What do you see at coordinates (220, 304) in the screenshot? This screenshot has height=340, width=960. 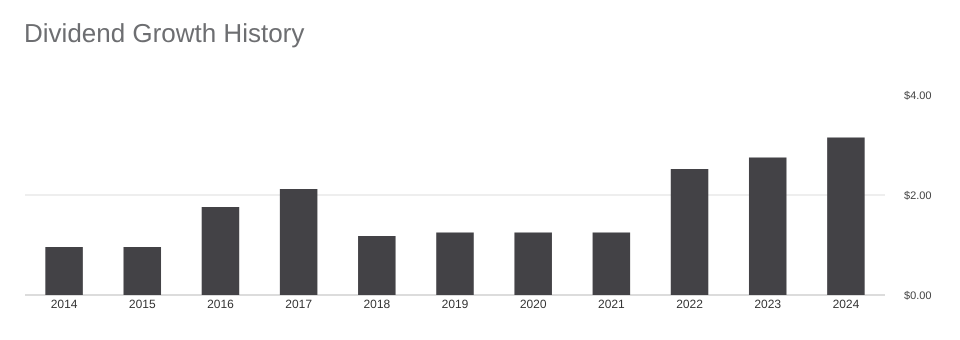 I see `x-tick-label: 2016` at bounding box center [220, 304].